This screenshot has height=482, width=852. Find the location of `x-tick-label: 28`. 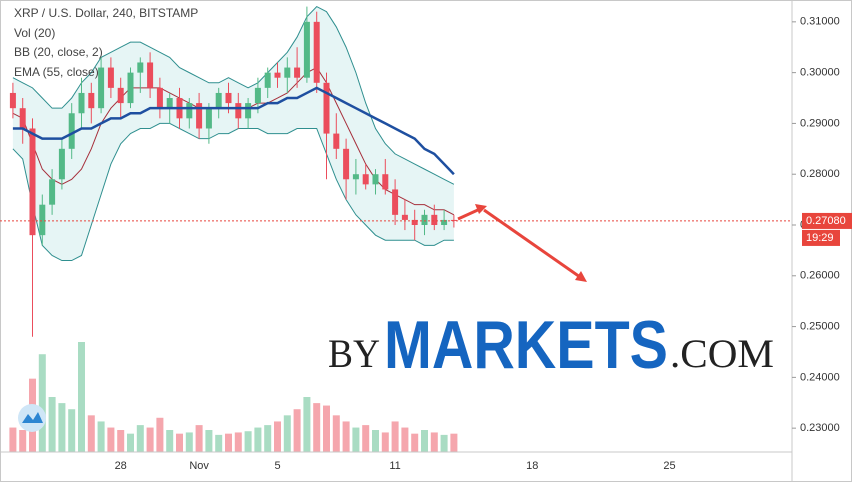

x-tick-label: 28 is located at coordinates (121, 466).